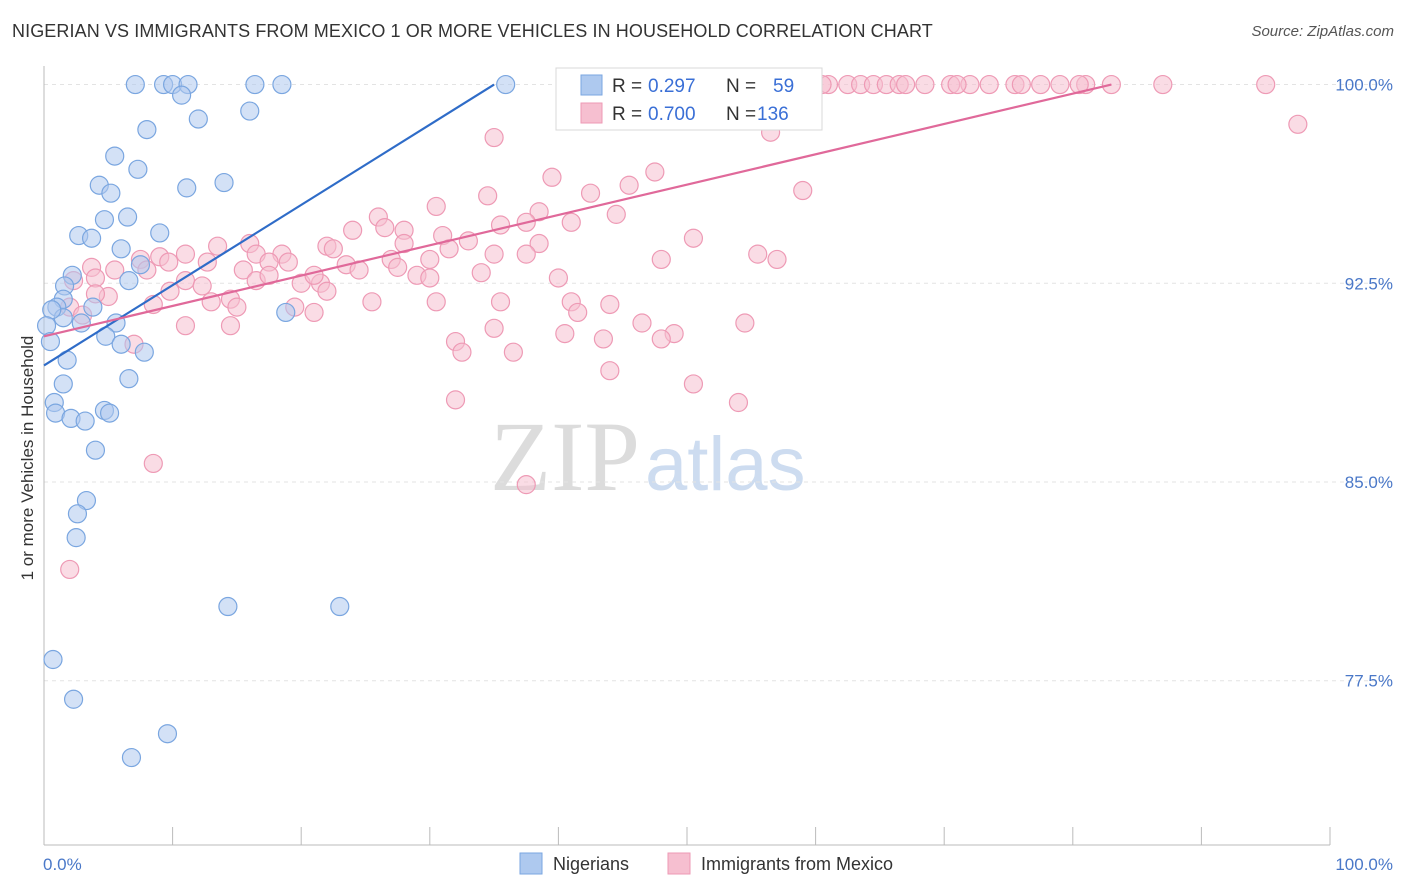  What do you see at coordinates (591, 864) in the screenshot?
I see `series-legend-label-nigerians: Nigerians` at bounding box center [591, 864].